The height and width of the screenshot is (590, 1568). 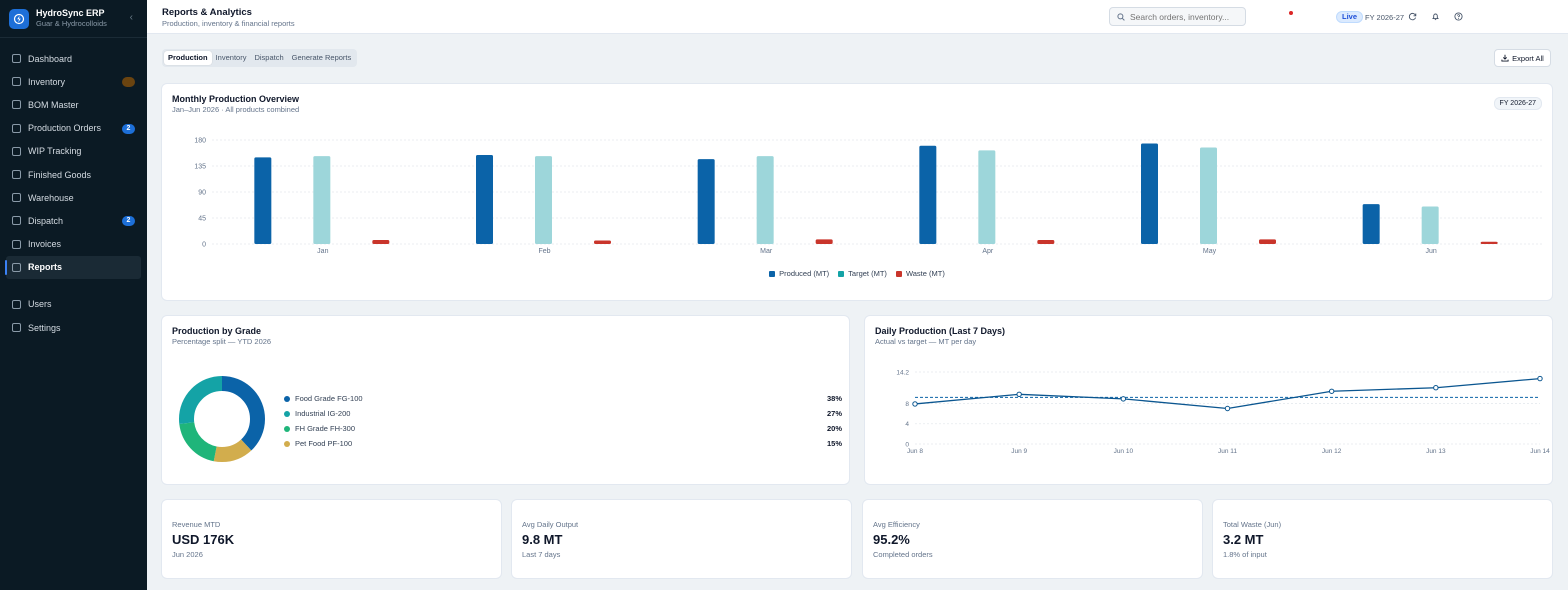 I want to click on x-tick-label: Jun 12, so click(x=1332, y=451).